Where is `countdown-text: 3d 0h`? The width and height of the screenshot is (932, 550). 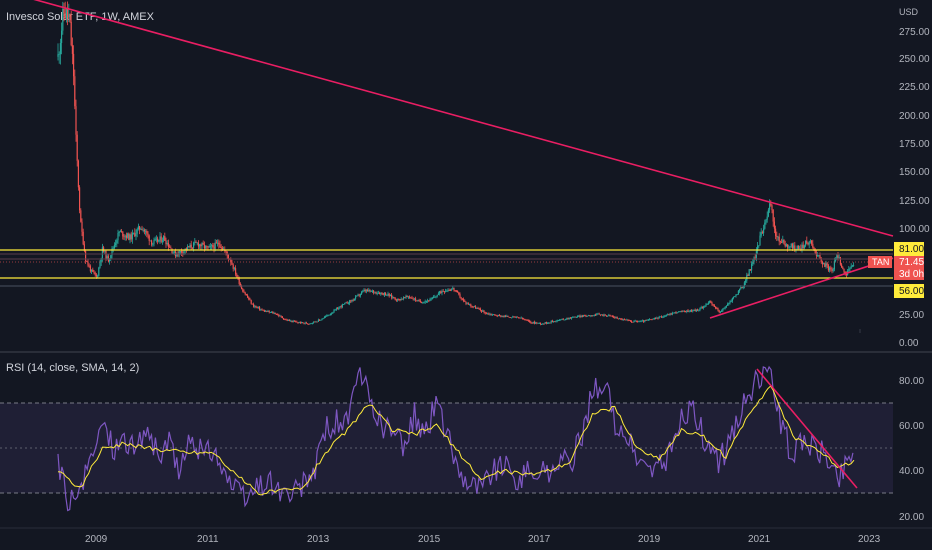 countdown-text: 3d 0h is located at coordinates (911, 274).